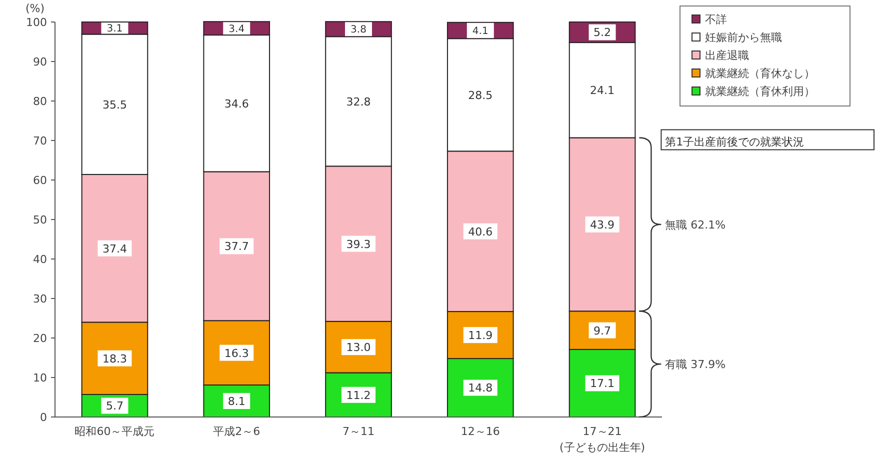 This screenshot has height=457, width=880. What do you see at coordinates (40, 141) in the screenshot?
I see `y-tick-label: 70` at bounding box center [40, 141].